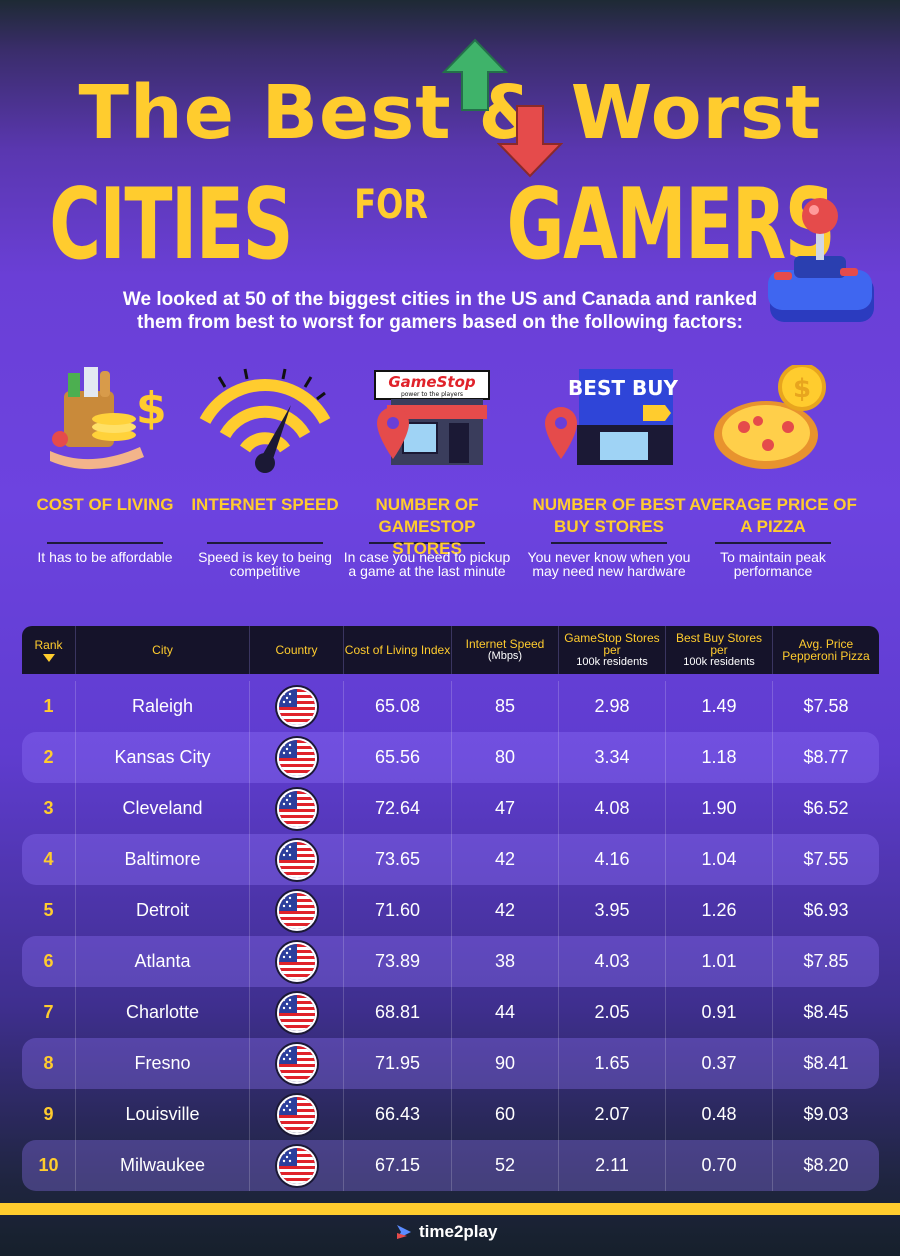 This screenshot has width=900, height=1256. I want to click on header-rank: Rank, so click(48, 650).